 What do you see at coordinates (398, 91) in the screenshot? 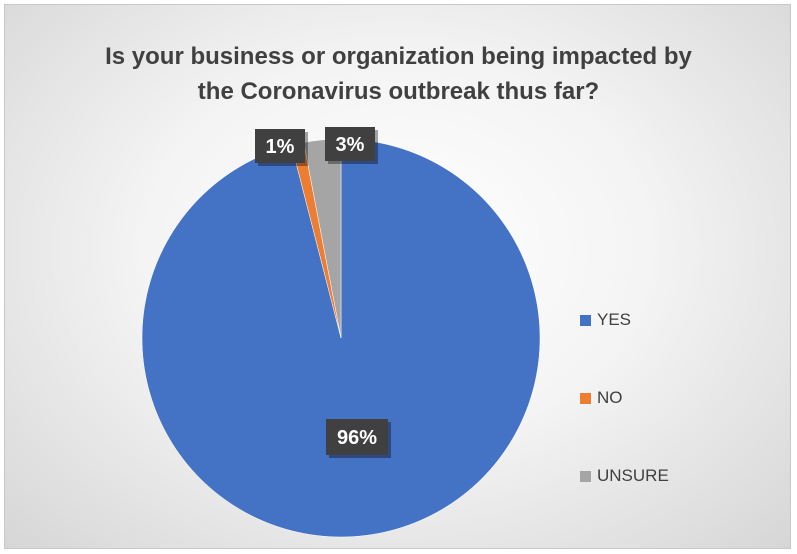
I see `chart-title-line-2: the Coronavirus outbreak thus far?` at bounding box center [398, 91].